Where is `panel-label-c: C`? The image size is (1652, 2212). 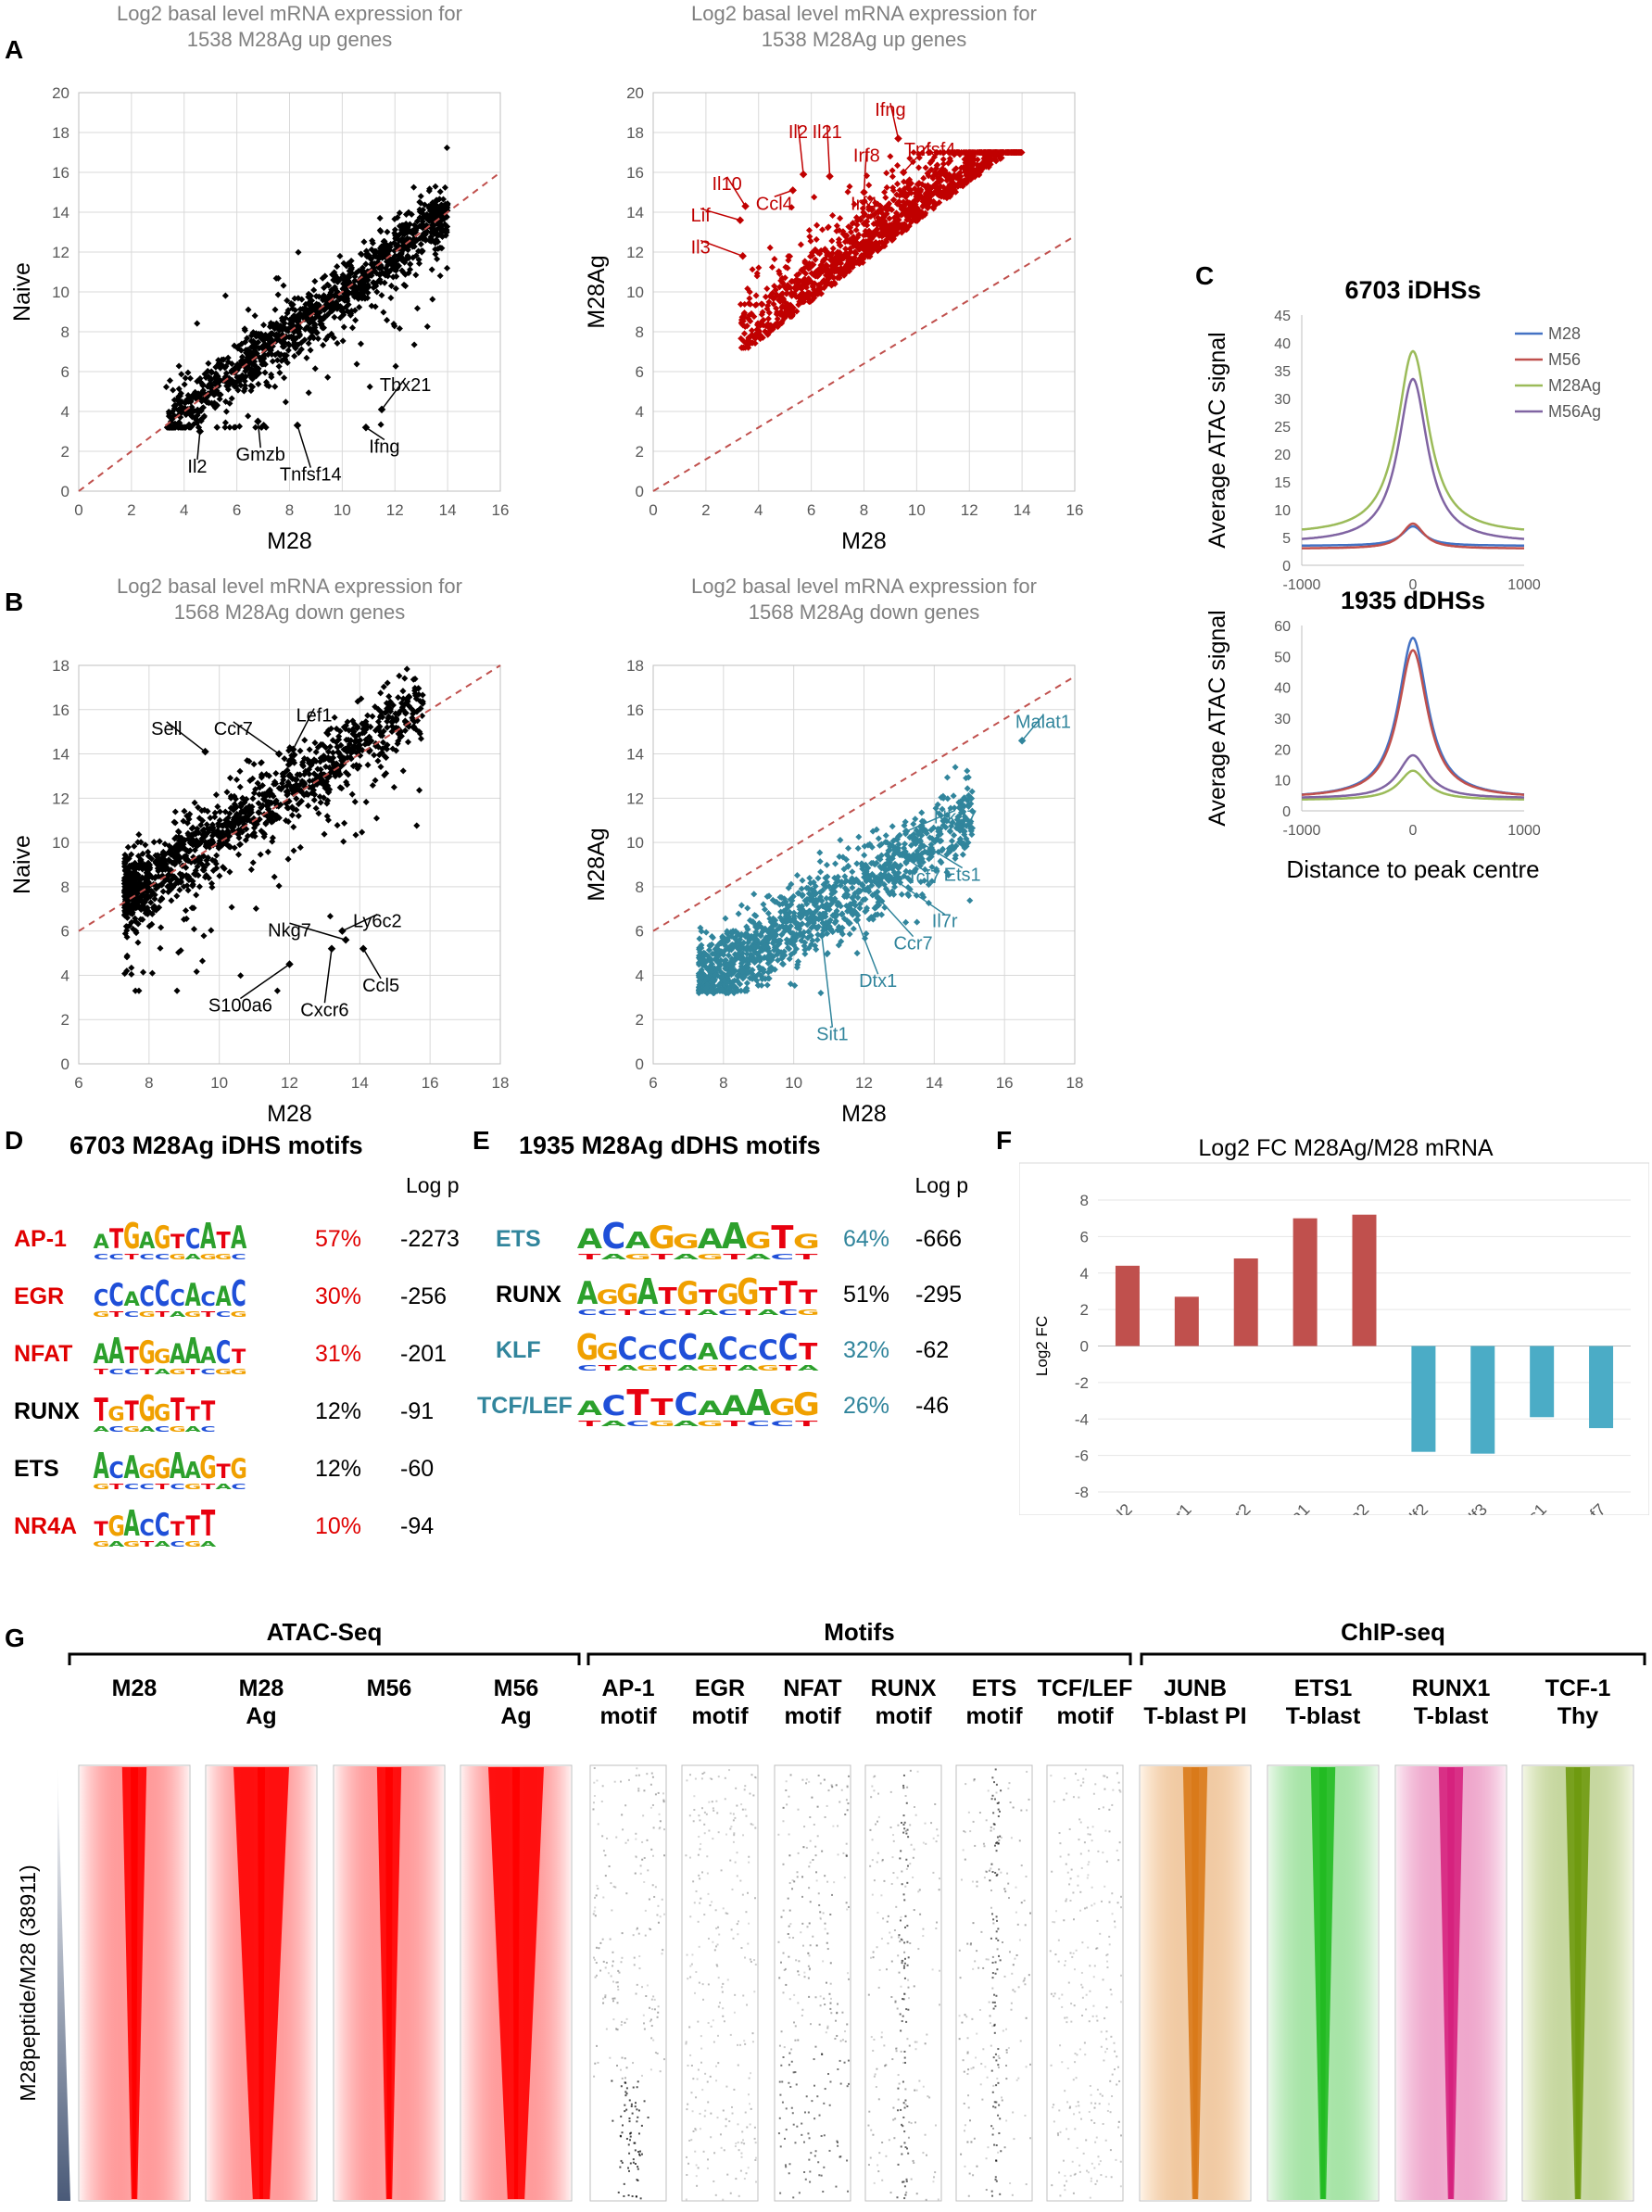
panel-label-c: C is located at coordinates (1205, 275).